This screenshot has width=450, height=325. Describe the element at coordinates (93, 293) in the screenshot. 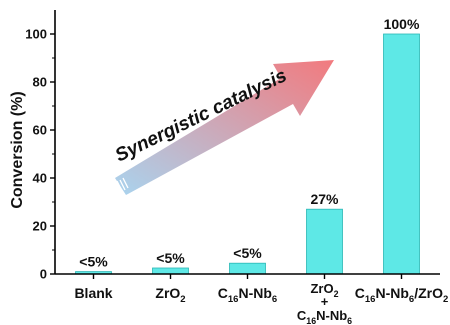

I see `x-tick-label: Blank` at that location.